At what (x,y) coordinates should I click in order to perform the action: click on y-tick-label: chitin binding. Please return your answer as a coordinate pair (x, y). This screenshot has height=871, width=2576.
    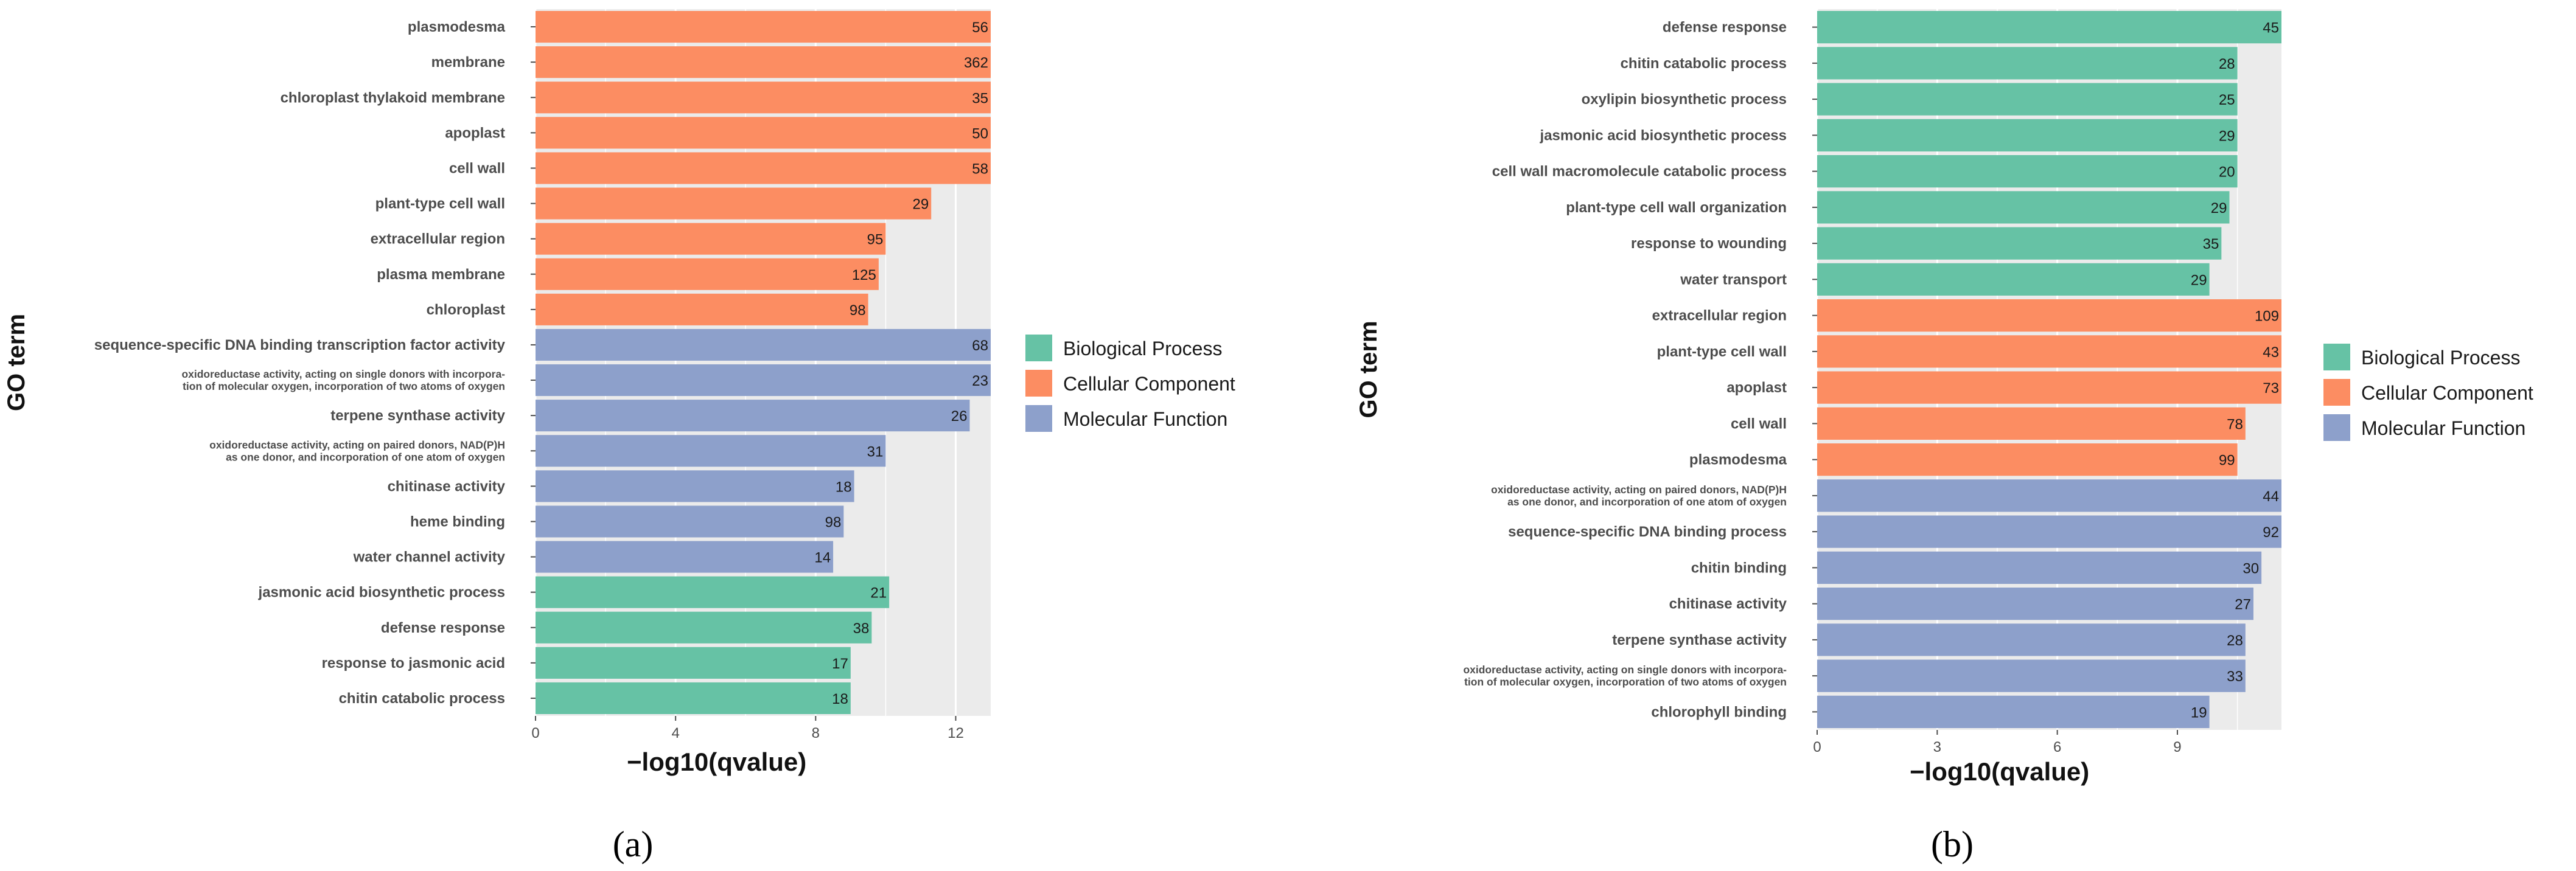
    Looking at the image, I should click on (1739, 568).